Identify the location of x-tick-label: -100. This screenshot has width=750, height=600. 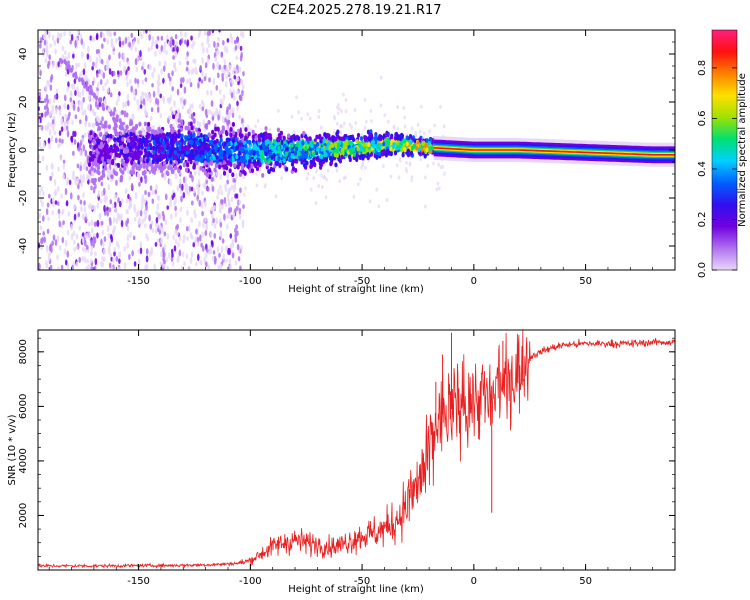
(250, 581).